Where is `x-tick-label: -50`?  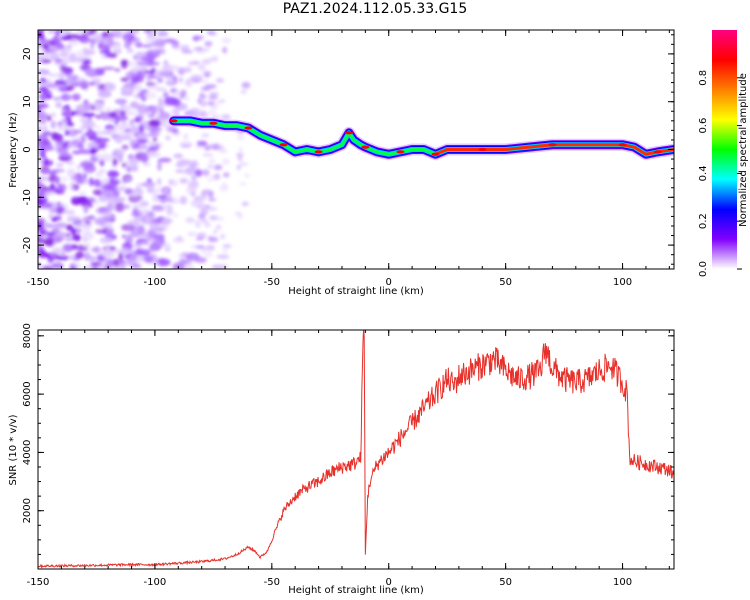 x-tick-label: -50 is located at coordinates (272, 582).